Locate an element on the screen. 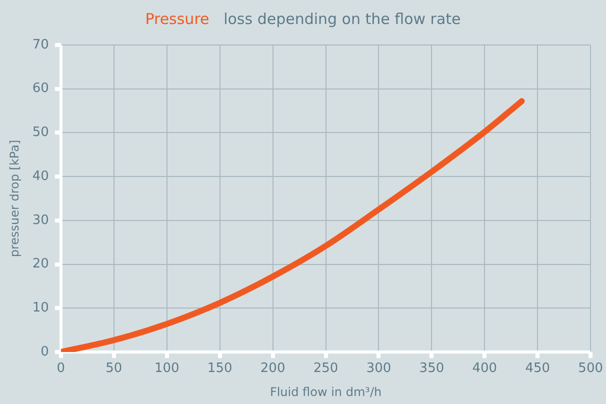 The image size is (606, 404). y-tick-label: 50 is located at coordinates (40, 132).